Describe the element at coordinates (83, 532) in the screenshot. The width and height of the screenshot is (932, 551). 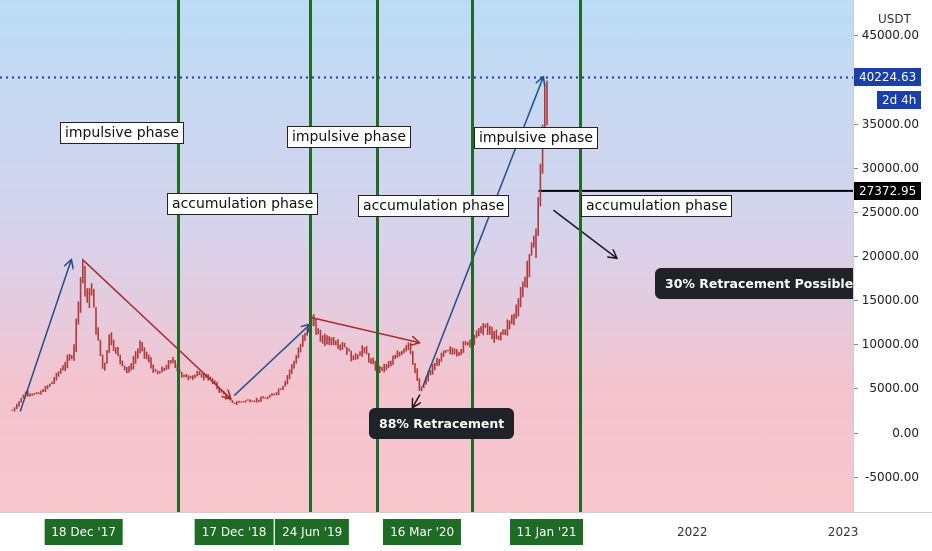
I see `x-date-label: 18 Dec '17` at that location.